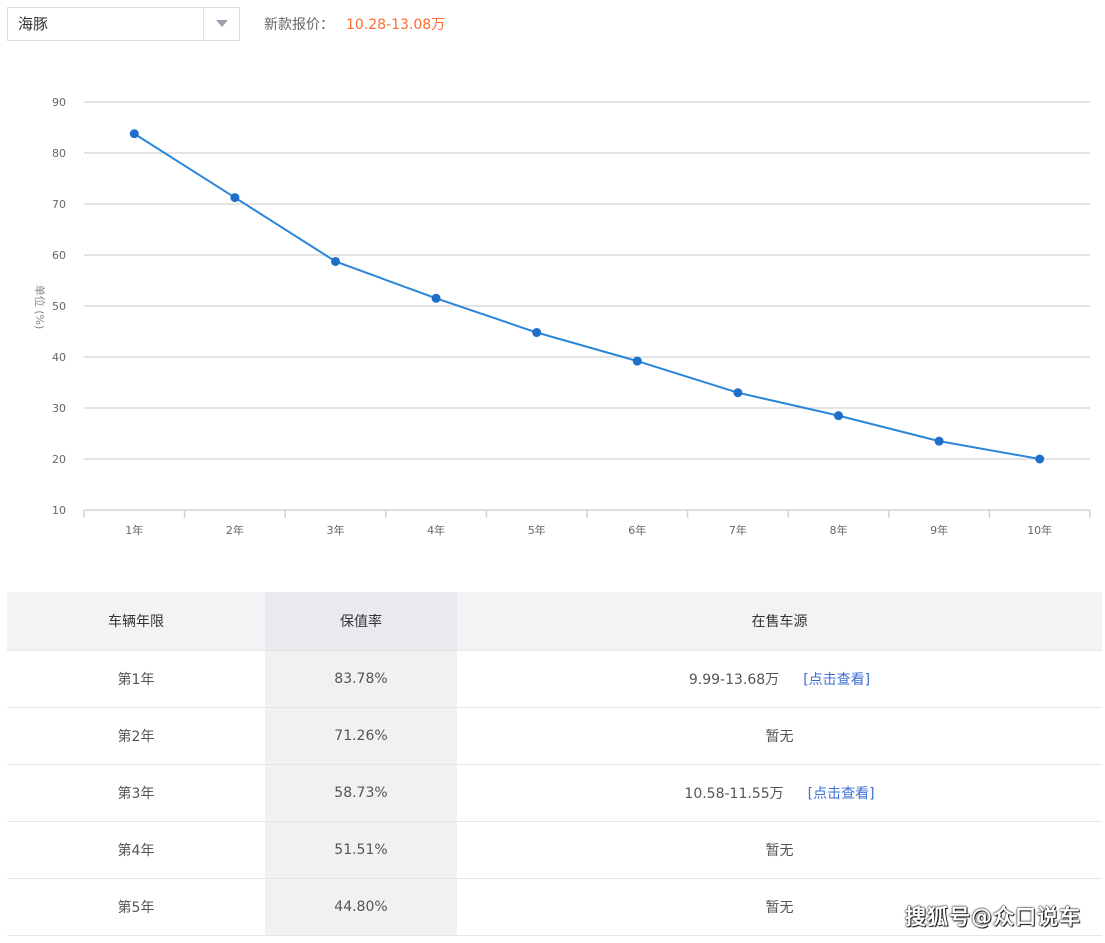 This screenshot has width=1105, height=943. Describe the element at coordinates (235, 530) in the screenshot. I see `x-tick-label: 2年` at that location.